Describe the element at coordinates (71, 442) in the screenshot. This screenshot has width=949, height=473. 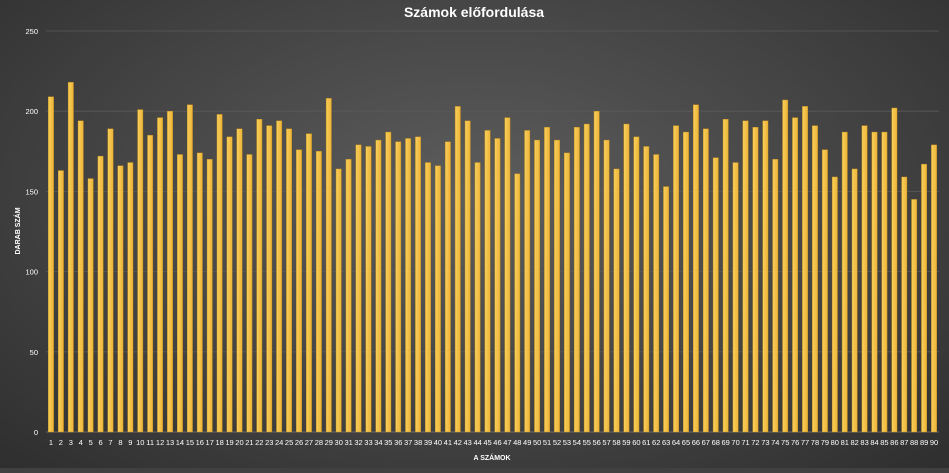
I see `x-tick-label: 3` at that location.